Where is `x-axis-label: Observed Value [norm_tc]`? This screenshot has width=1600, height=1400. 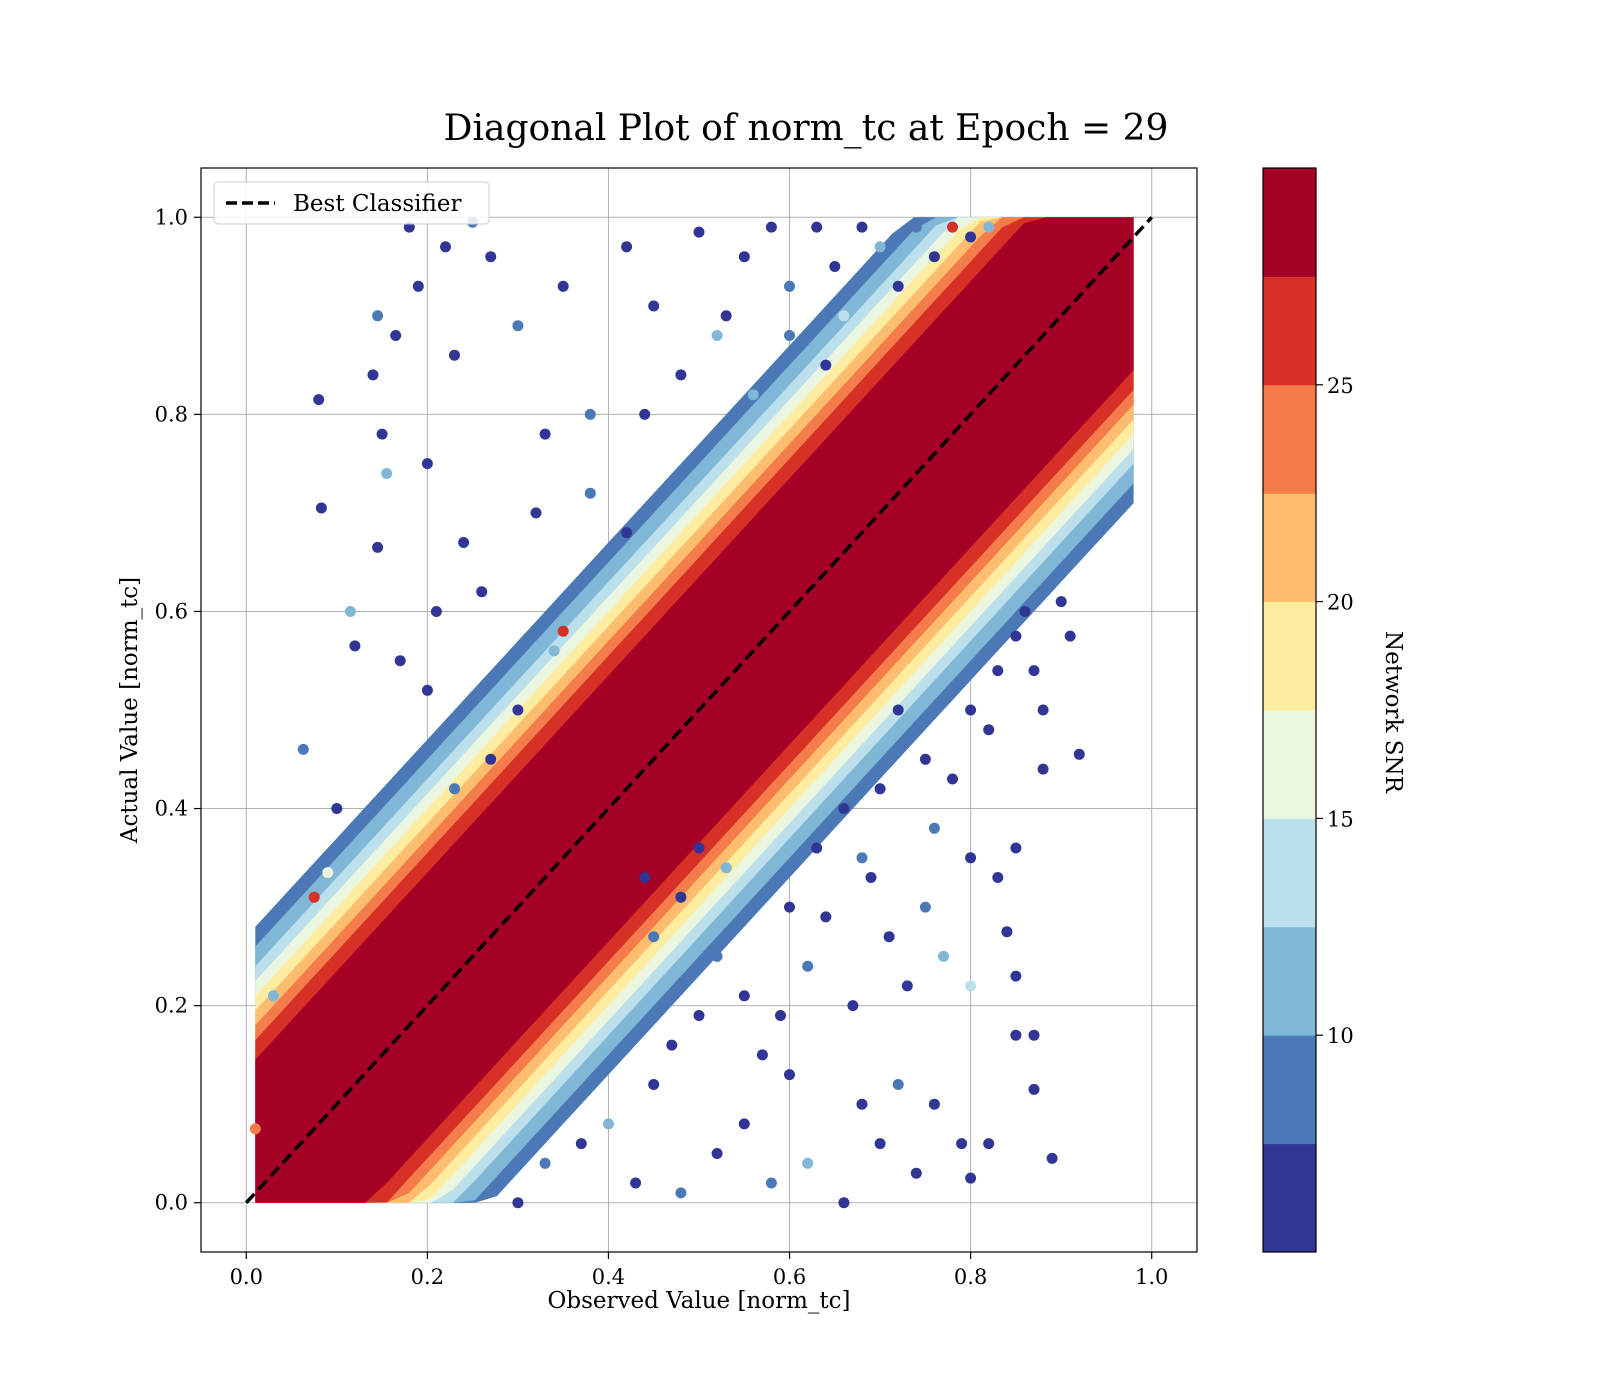
x-axis-label: Observed Value [norm_tc] is located at coordinates (699, 1301).